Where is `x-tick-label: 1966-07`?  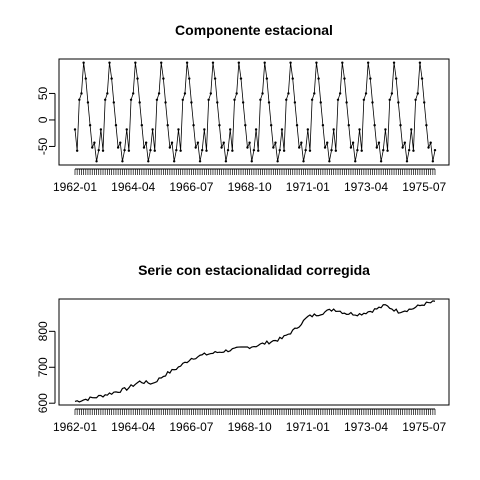
x-tick-label: 1966-07 is located at coordinates (191, 427).